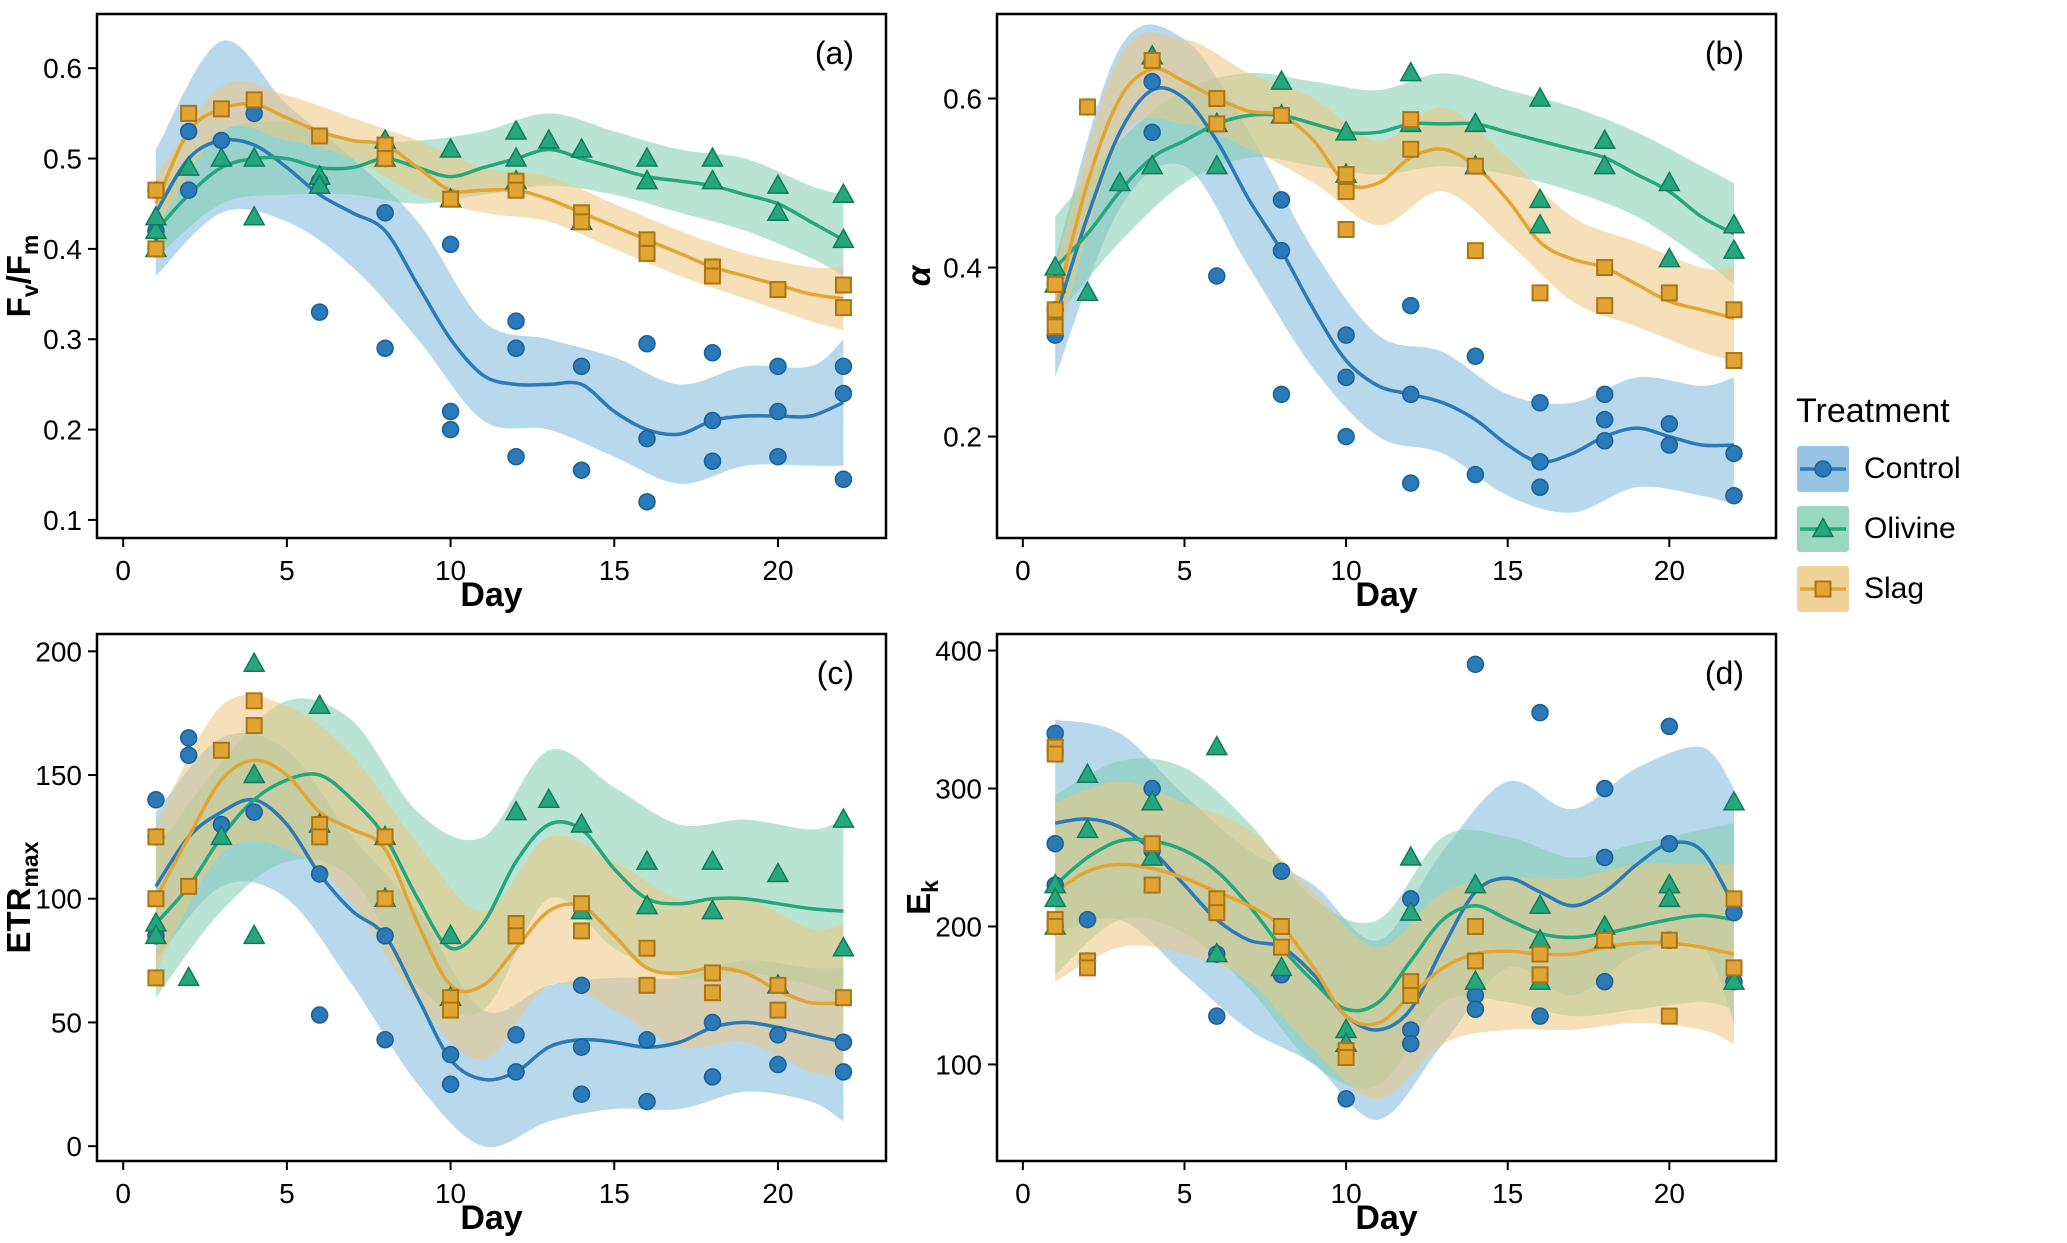 The image size is (2067, 1243). What do you see at coordinates (62, 339) in the screenshot?
I see `svg-text: 0.3` at bounding box center [62, 339].